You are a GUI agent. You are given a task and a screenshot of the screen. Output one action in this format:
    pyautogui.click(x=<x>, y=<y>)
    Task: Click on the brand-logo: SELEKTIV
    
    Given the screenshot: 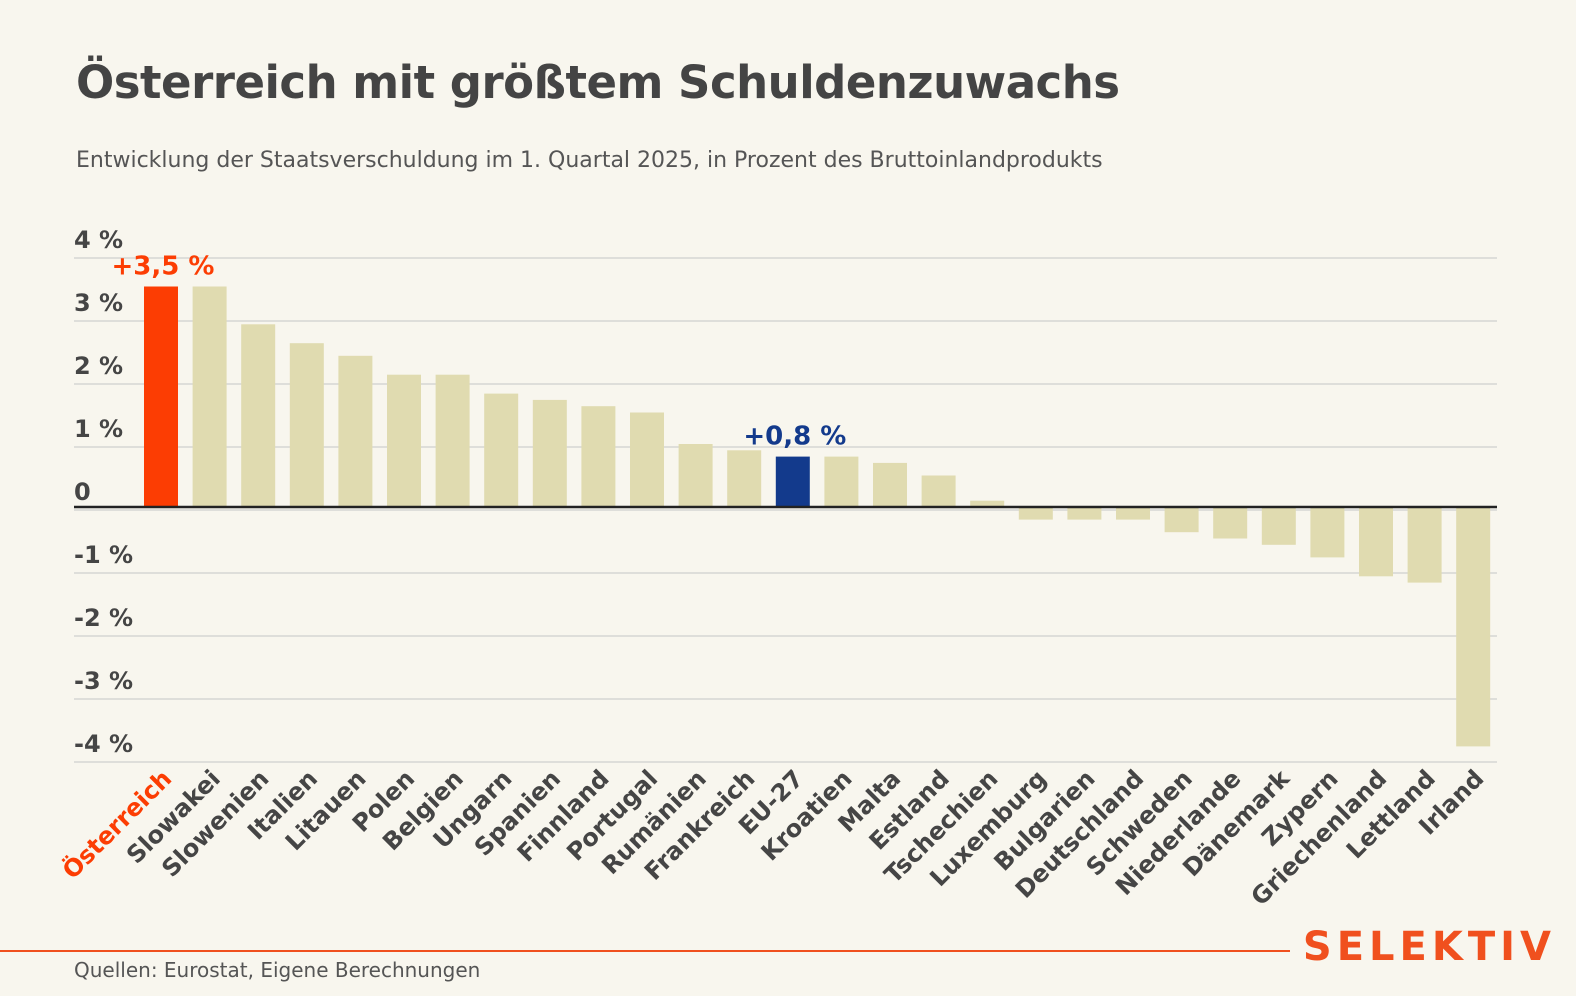 What is the action you would take?
    pyautogui.click(x=1429, y=947)
    